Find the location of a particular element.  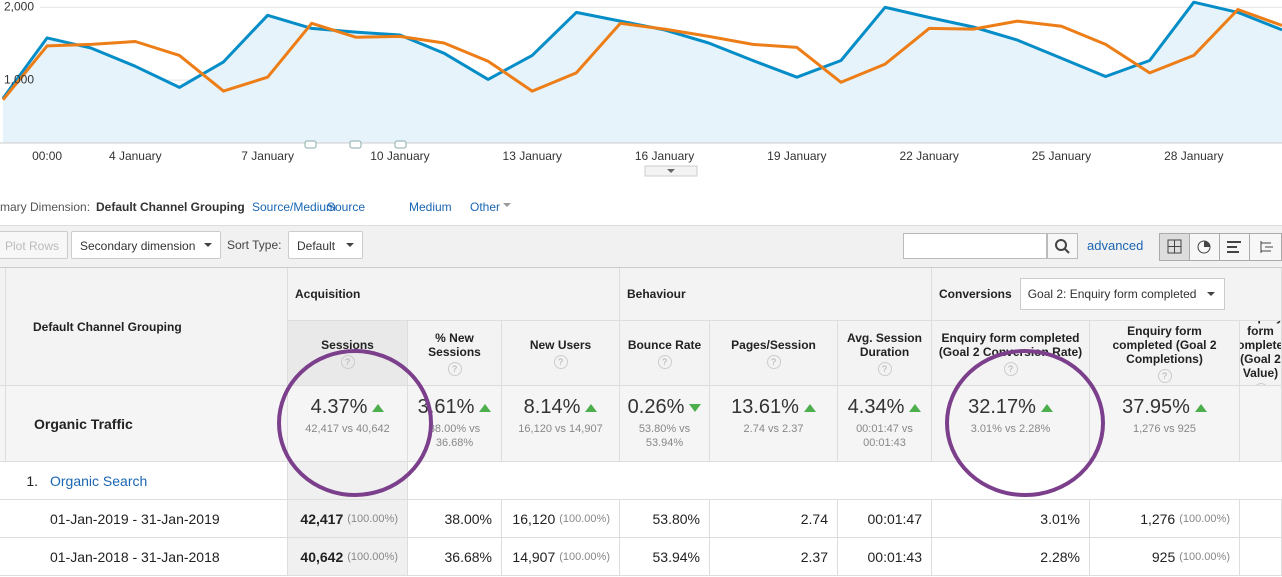

x-tick-label: 7 January is located at coordinates (267, 156).